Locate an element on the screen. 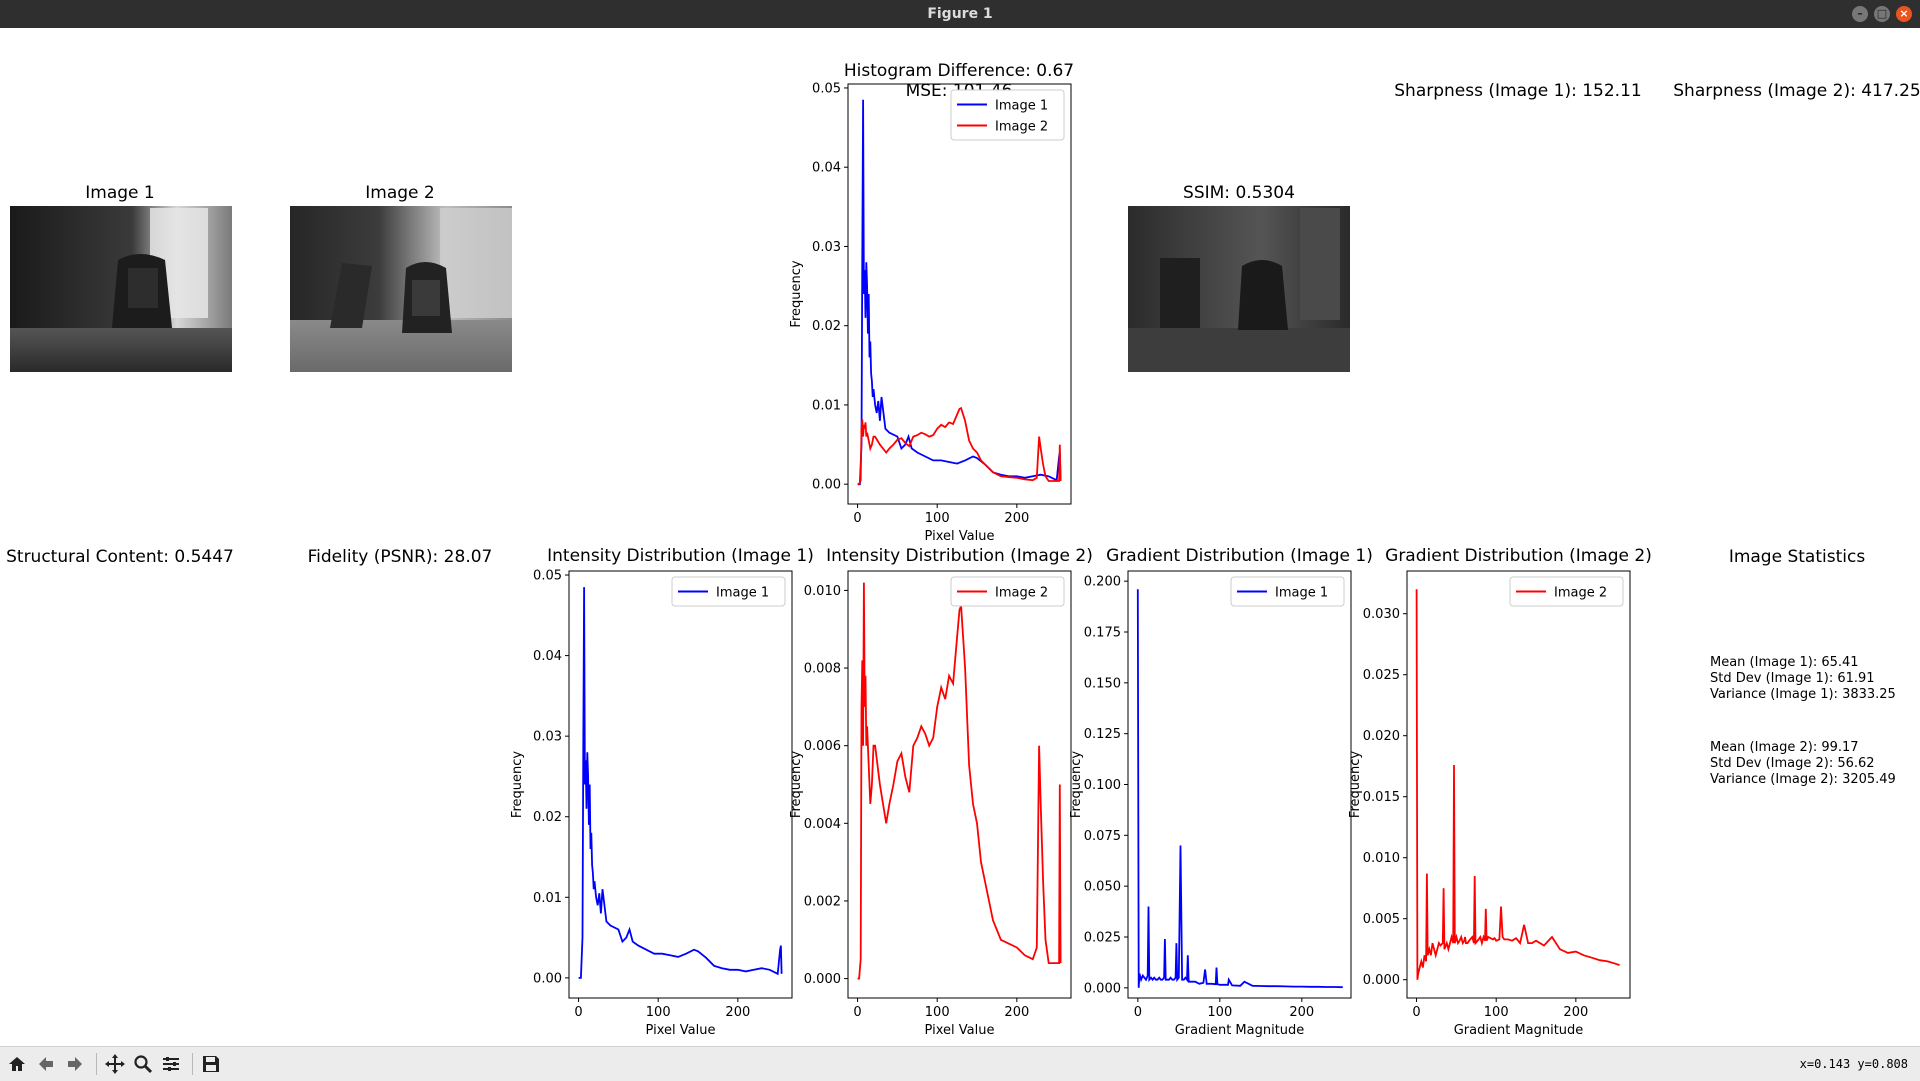 Image resolution: width=1920 pixels, height=1081 pixels. window-title: Figure 1 is located at coordinates (960, 14).